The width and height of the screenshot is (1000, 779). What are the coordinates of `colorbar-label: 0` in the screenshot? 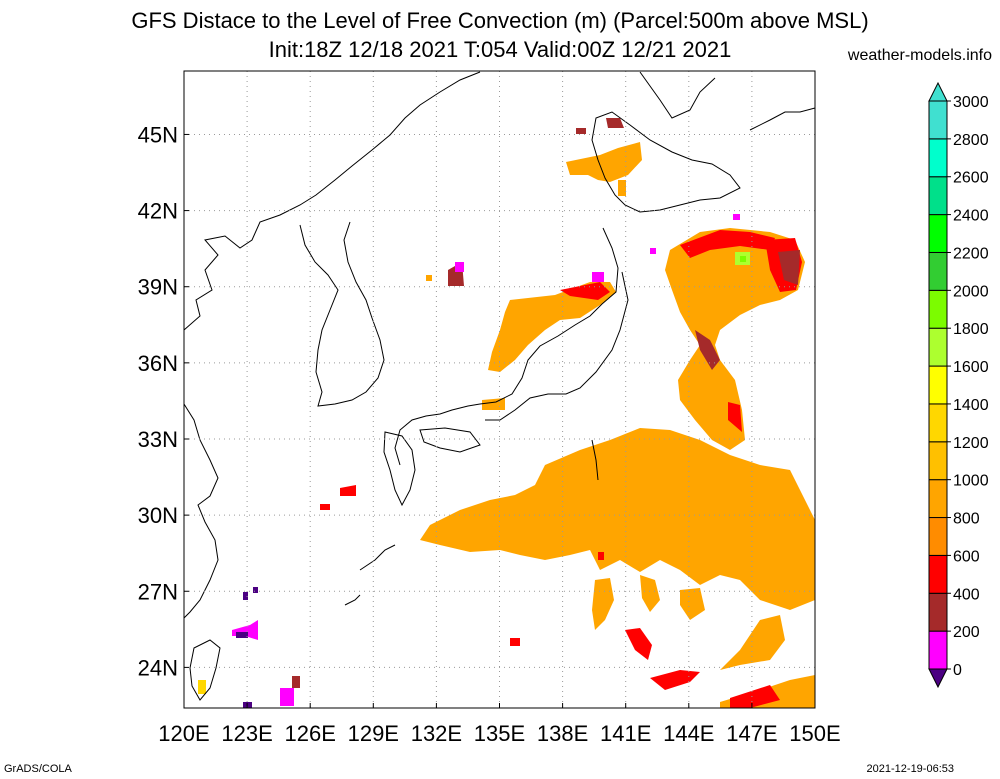 It's located at (957, 670).